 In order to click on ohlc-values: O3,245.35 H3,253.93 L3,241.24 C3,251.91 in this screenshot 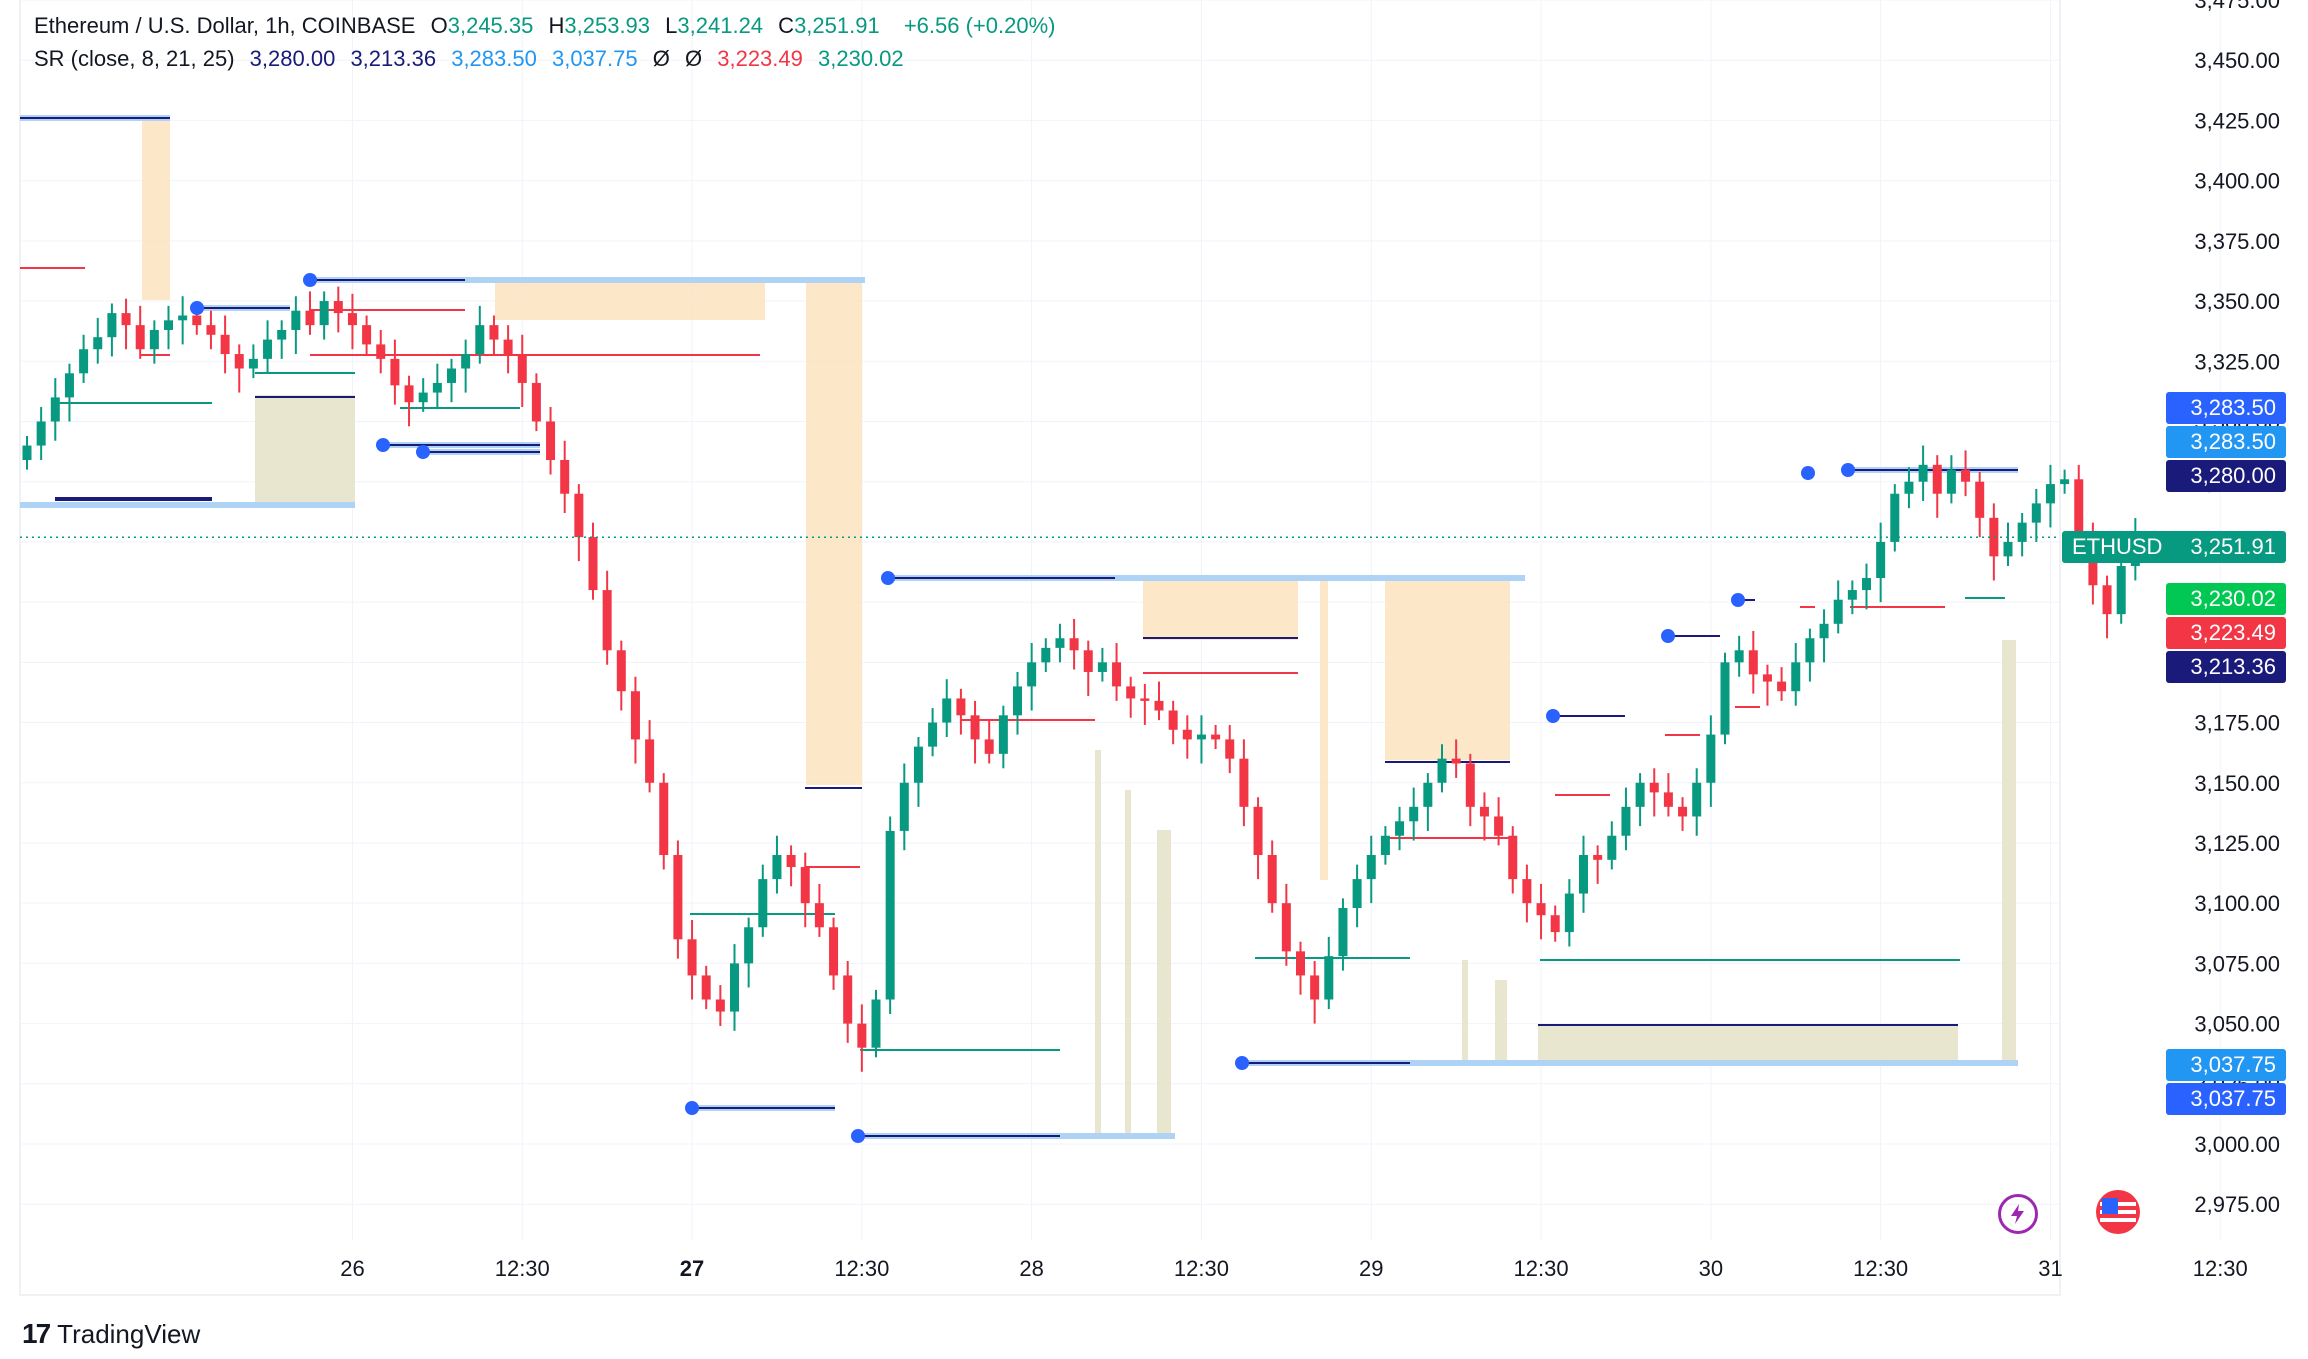, I will do `click(663, 25)`.